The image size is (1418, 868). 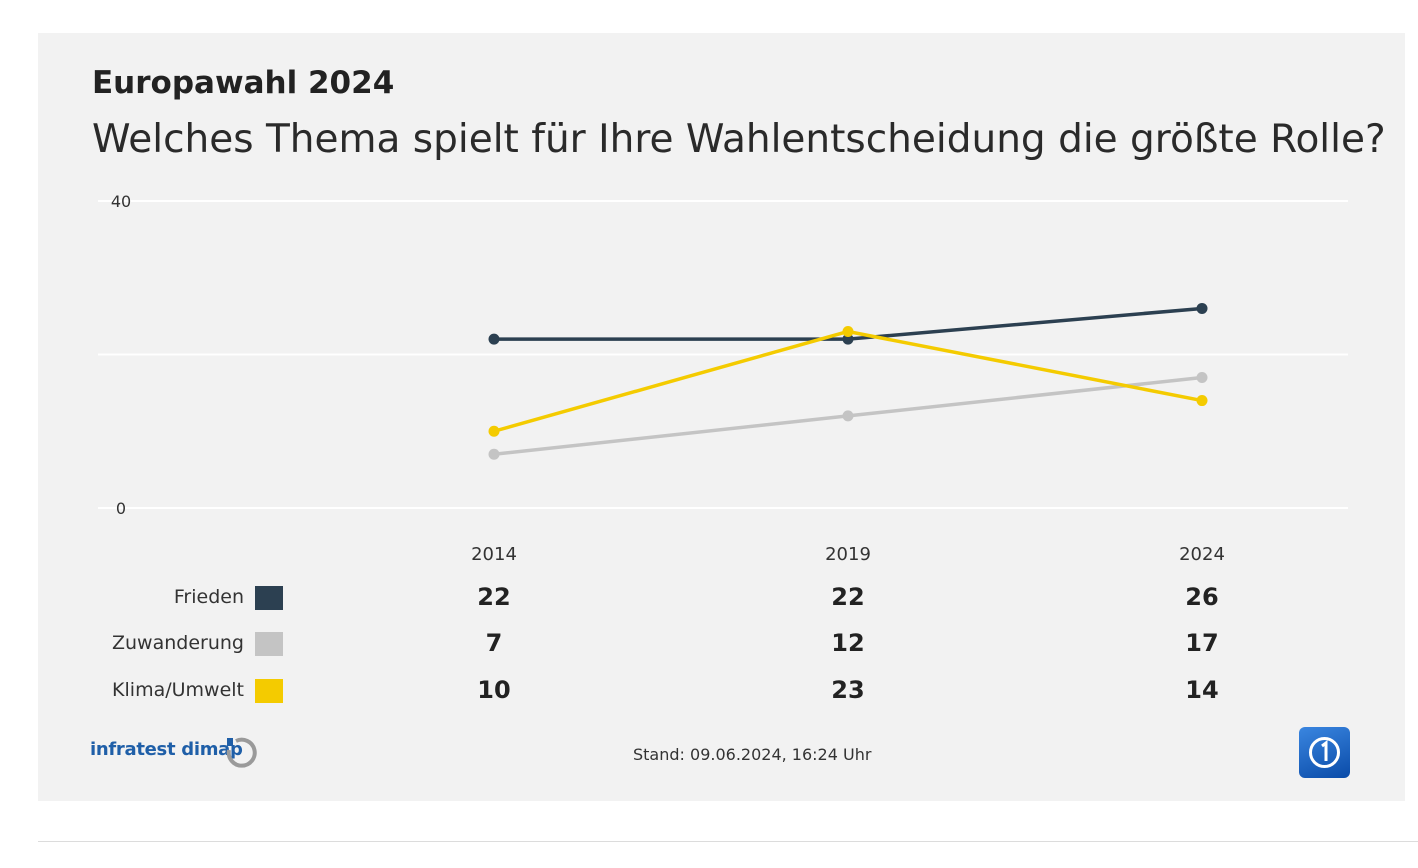 What do you see at coordinates (241, 752) in the screenshot?
I see `infratest-ring-icon` at bounding box center [241, 752].